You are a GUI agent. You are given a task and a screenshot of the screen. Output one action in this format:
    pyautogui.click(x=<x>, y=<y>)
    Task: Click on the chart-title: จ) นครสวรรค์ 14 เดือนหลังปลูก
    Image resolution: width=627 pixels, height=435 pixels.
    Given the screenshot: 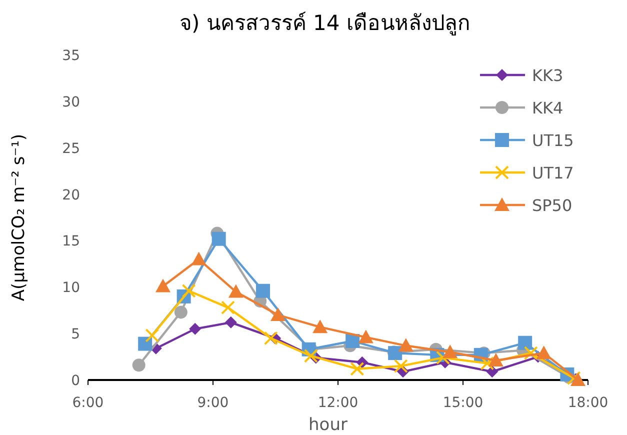 What is the action you would take?
    pyautogui.click(x=325, y=23)
    